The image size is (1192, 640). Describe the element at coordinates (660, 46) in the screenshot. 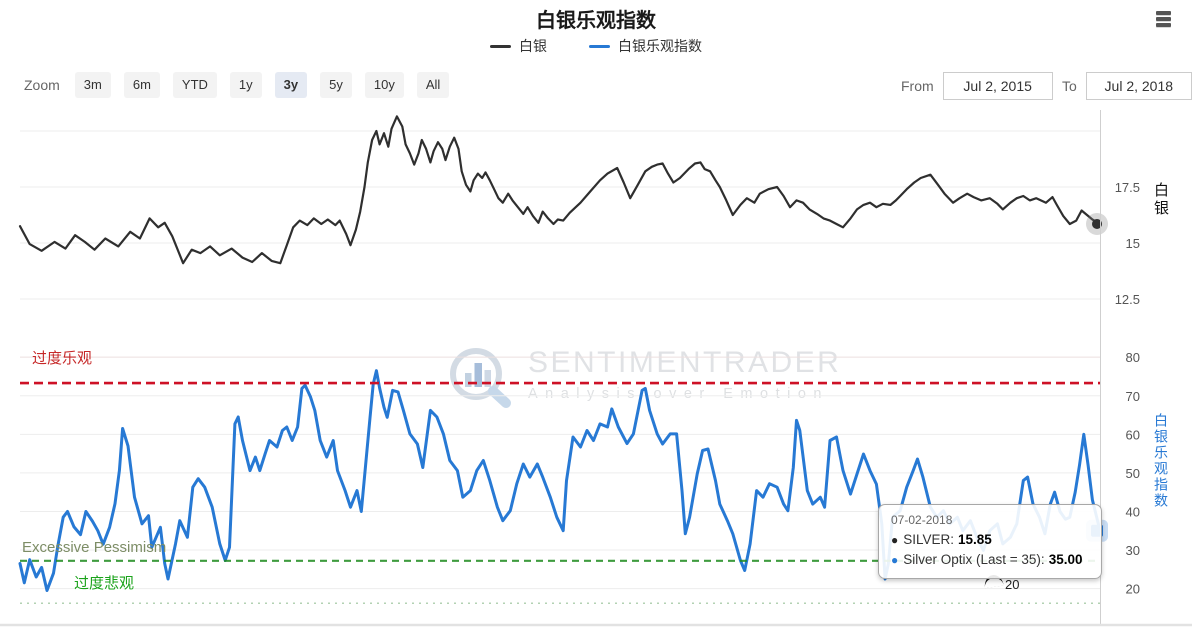

I see `legend-label: 白银乐观指数` at that location.